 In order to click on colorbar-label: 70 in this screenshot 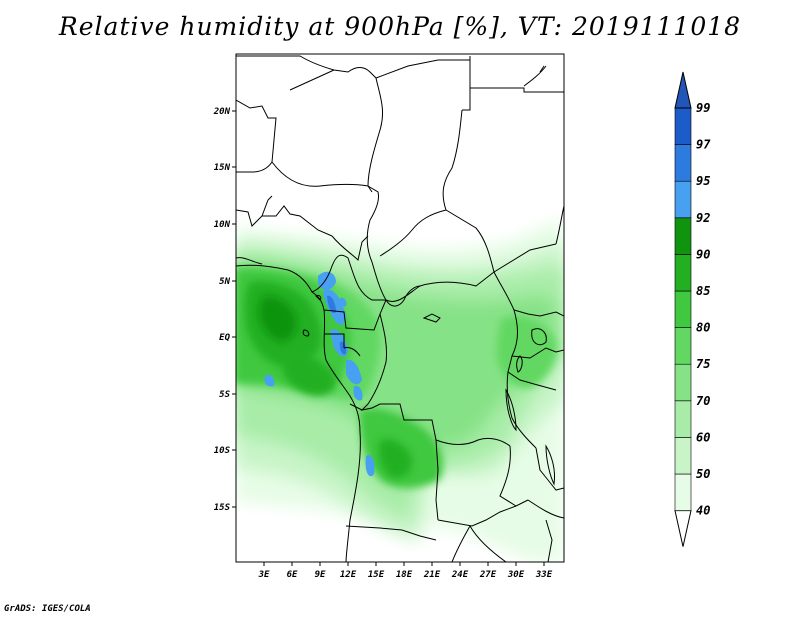, I will do `click(703, 401)`.